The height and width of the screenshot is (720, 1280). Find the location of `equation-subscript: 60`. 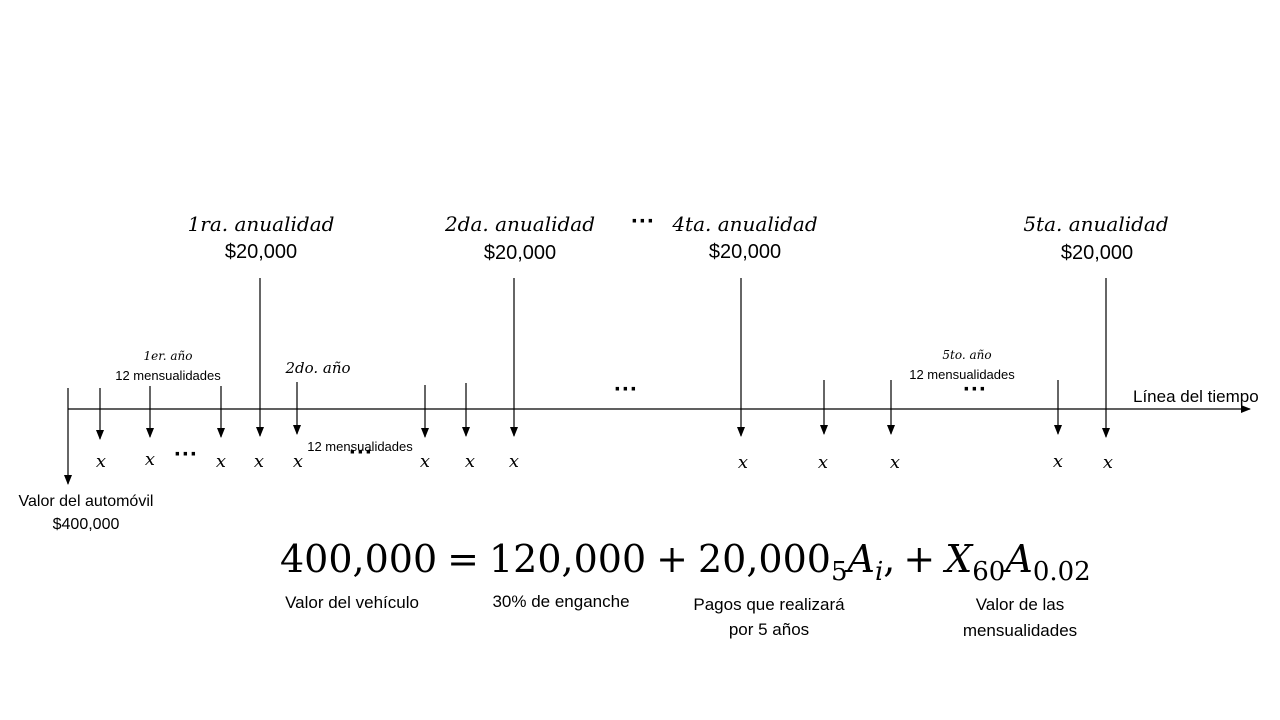

equation-subscript: 60 is located at coordinates (988, 572).